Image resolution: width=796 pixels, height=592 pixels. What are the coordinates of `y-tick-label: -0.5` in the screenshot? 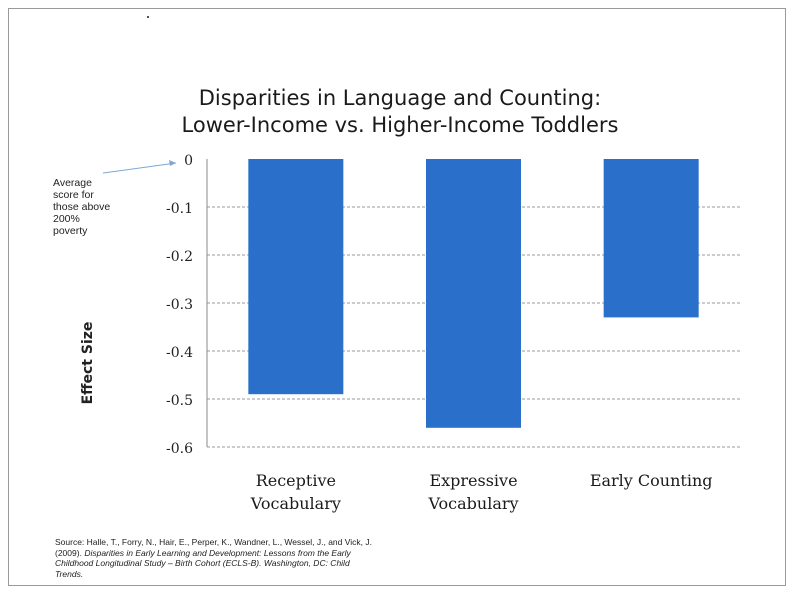 It's located at (179, 401).